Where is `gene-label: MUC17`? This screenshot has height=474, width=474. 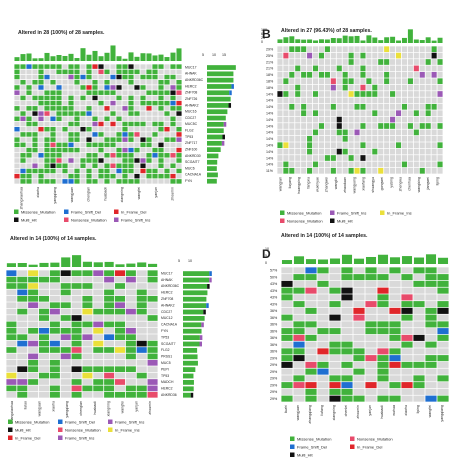 gene-label: MUC17 is located at coordinates (167, 273).